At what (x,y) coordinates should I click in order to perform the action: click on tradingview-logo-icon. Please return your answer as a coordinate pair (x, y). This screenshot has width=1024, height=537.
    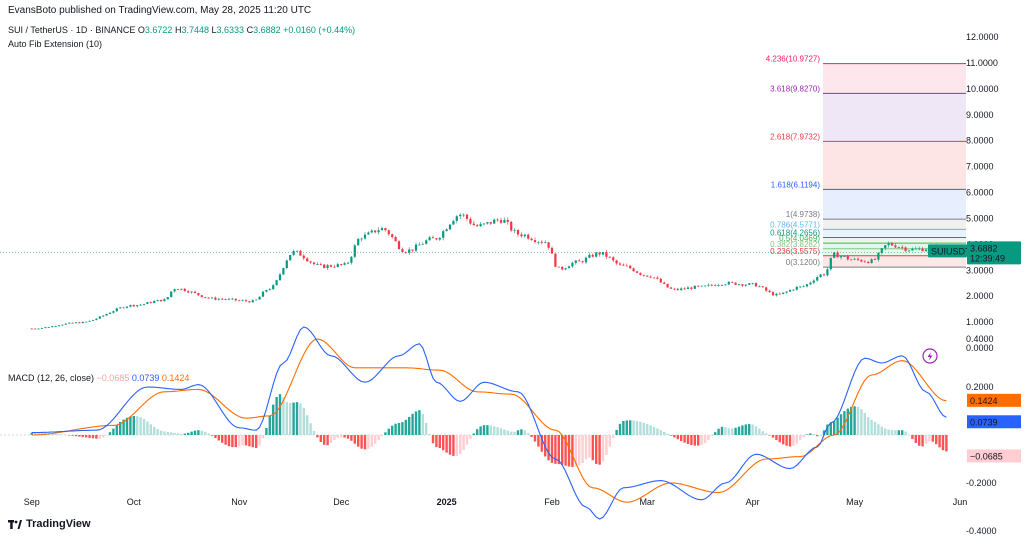
    Looking at the image, I should click on (15, 524).